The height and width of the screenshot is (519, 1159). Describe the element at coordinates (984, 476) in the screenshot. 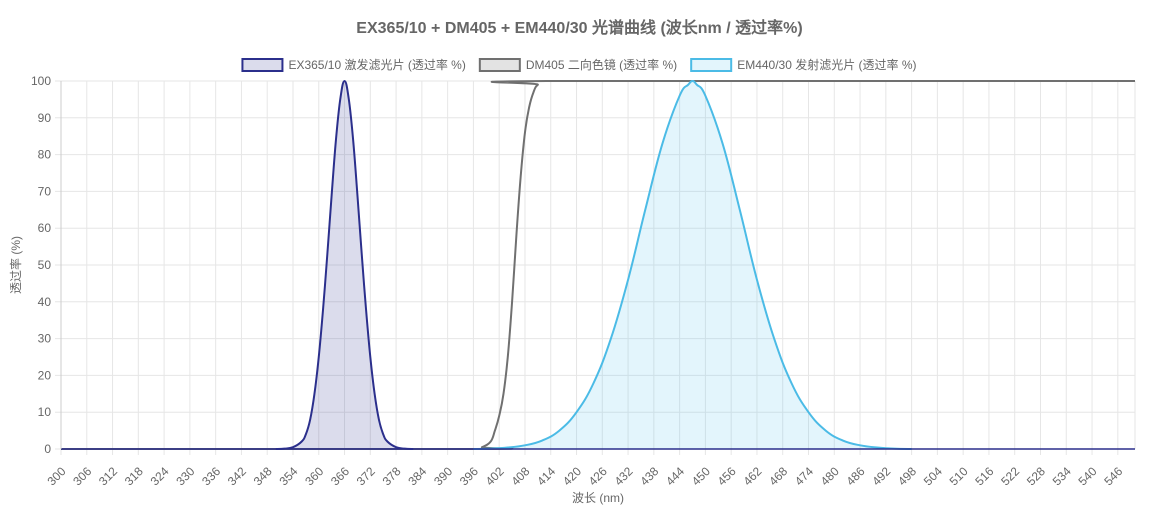

I see `x-tick-label: 516` at that location.